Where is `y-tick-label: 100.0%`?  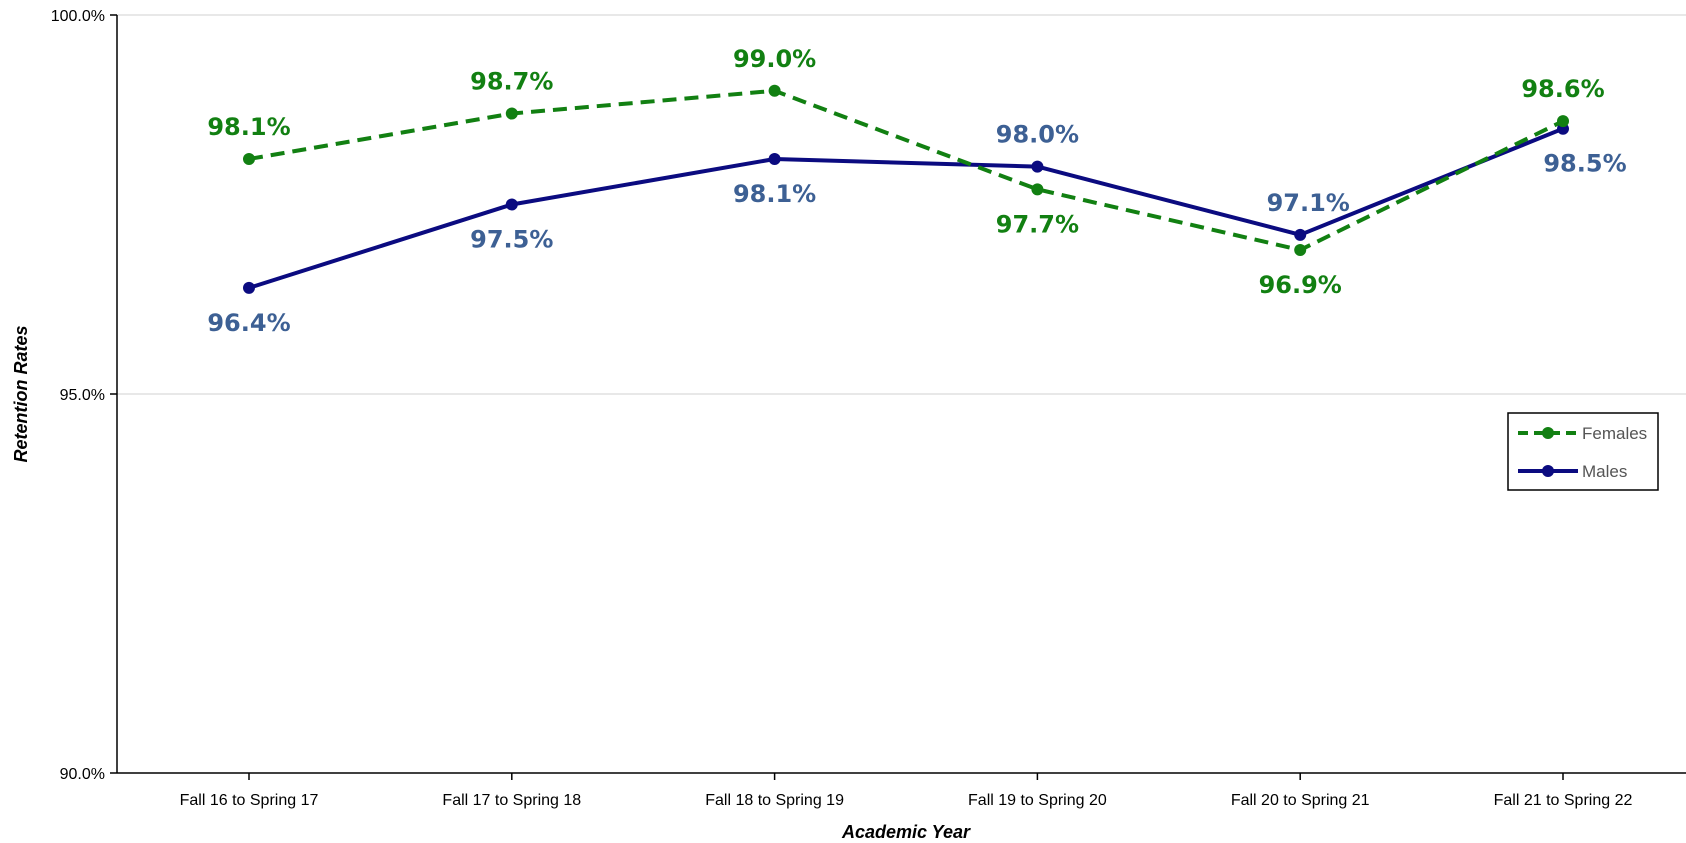 y-tick-label: 100.0% is located at coordinates (78, 16).